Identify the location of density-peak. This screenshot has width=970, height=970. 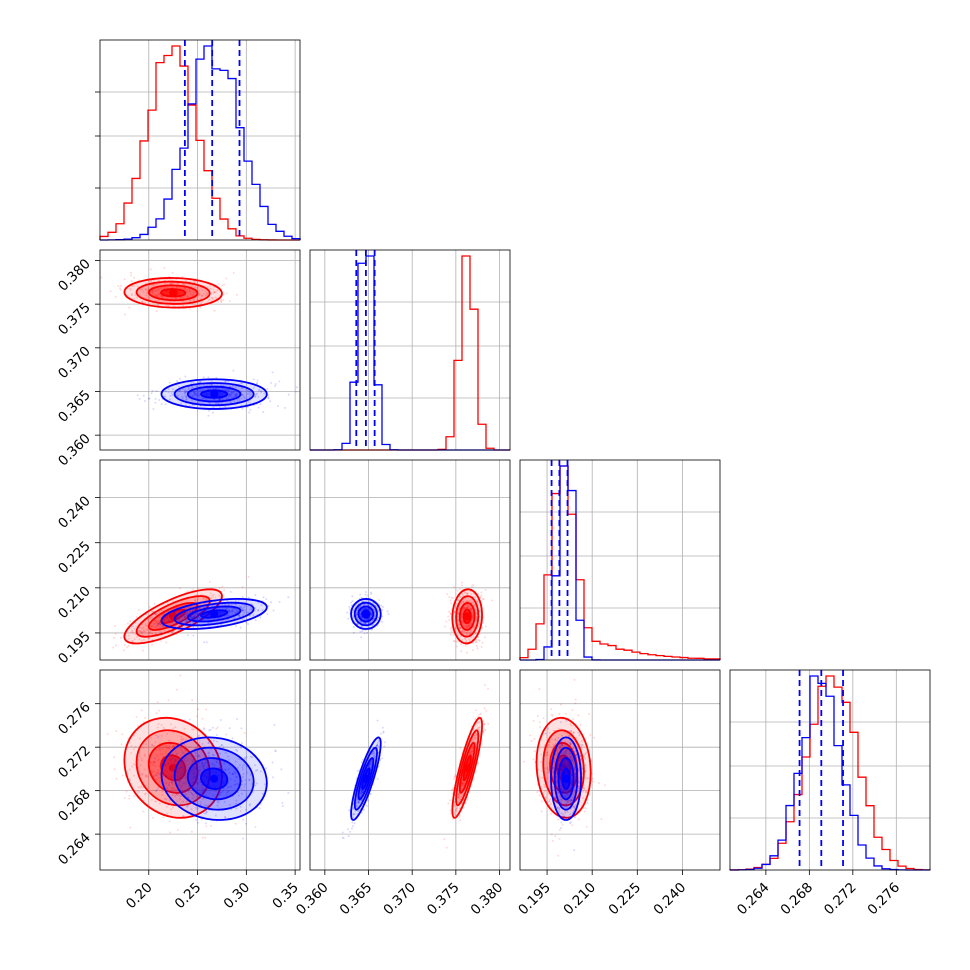
(365, 778).